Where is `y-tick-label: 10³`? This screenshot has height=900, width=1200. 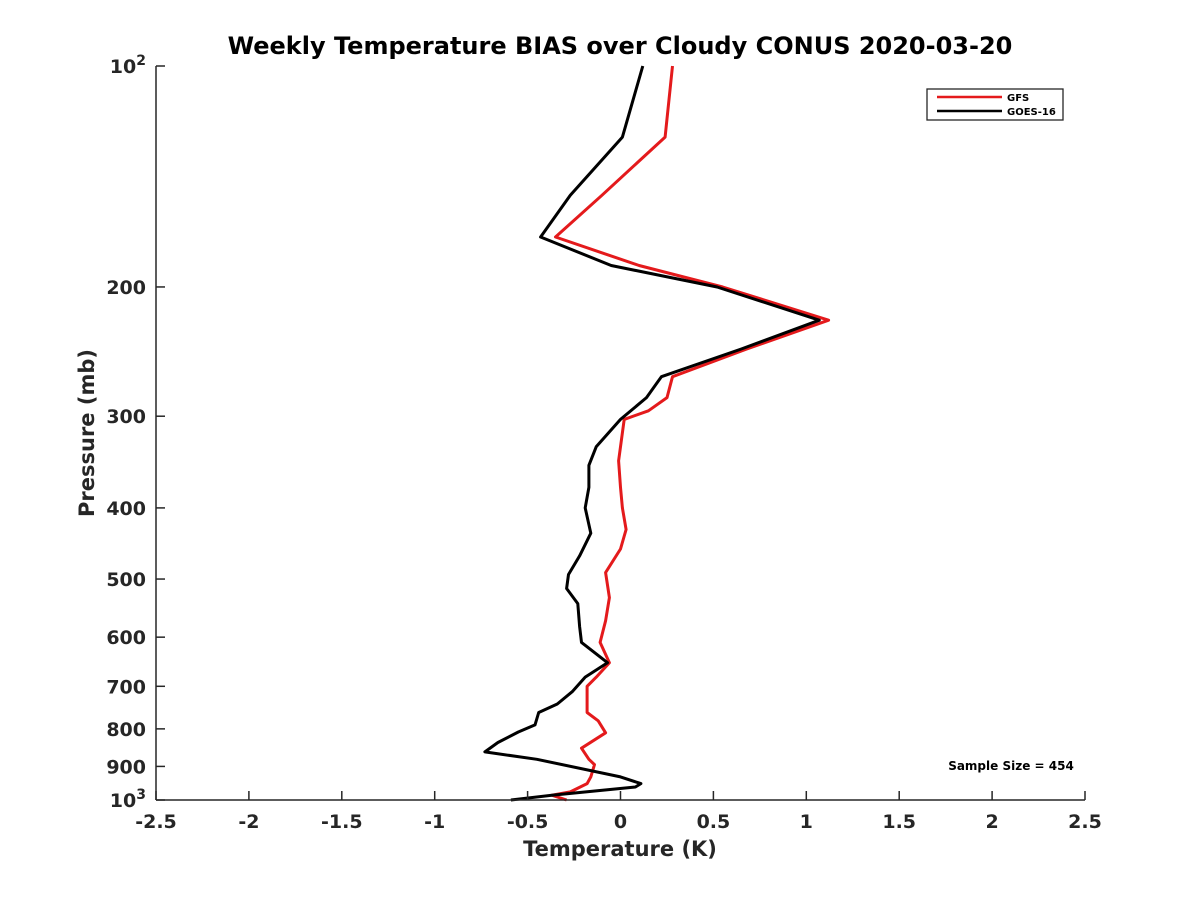
y-tick-label: 10³ is located at coordinates (128, 799).